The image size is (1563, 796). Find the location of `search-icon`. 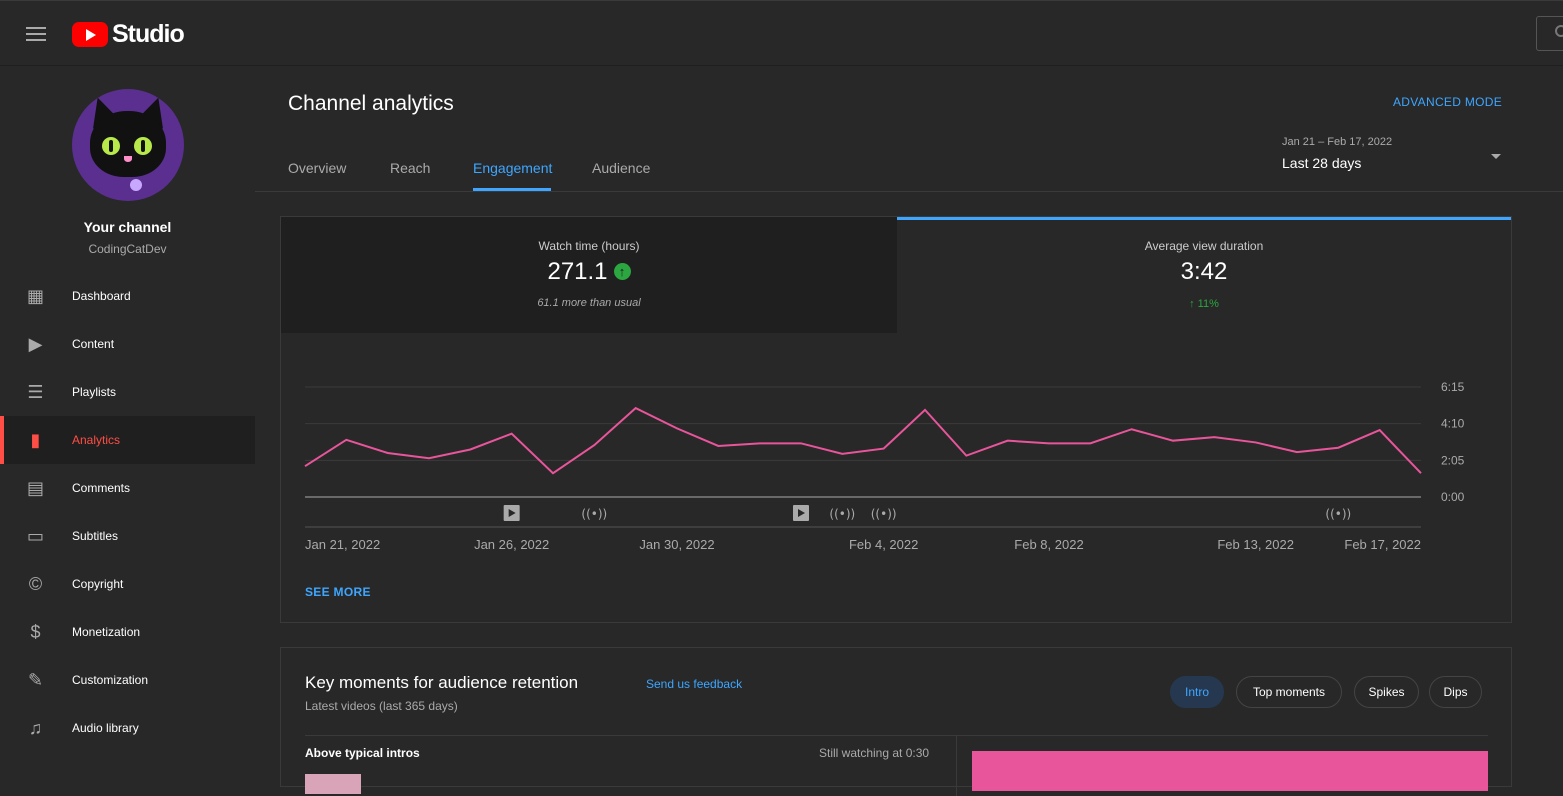

search-icon is located at coordinates (1559, 31).